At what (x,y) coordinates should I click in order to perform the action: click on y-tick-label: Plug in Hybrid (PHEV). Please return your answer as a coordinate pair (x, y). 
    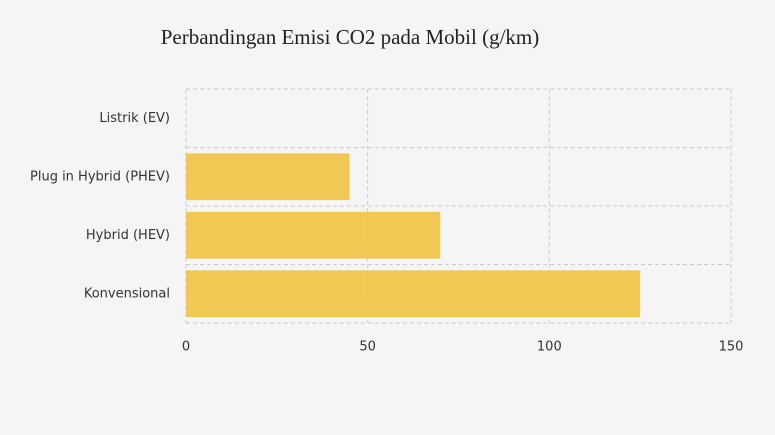
    Looking at the image, I should click on (100, 176).